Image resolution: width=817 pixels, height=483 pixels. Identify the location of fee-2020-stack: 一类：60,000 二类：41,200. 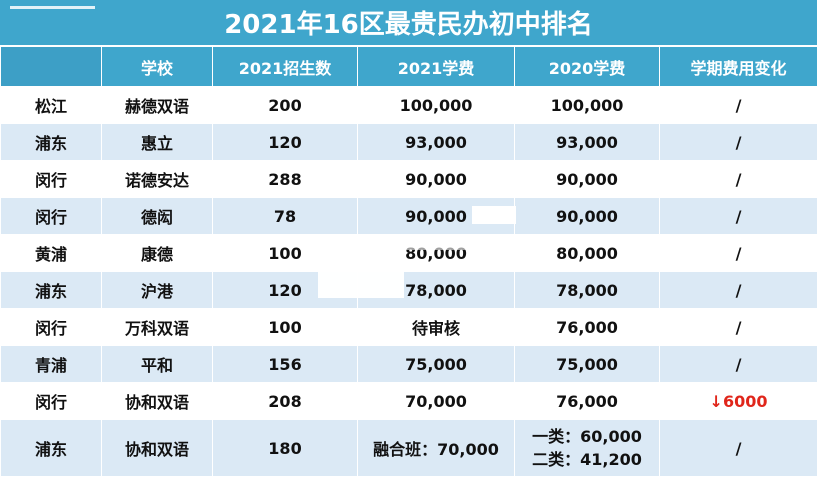
(587, 448).